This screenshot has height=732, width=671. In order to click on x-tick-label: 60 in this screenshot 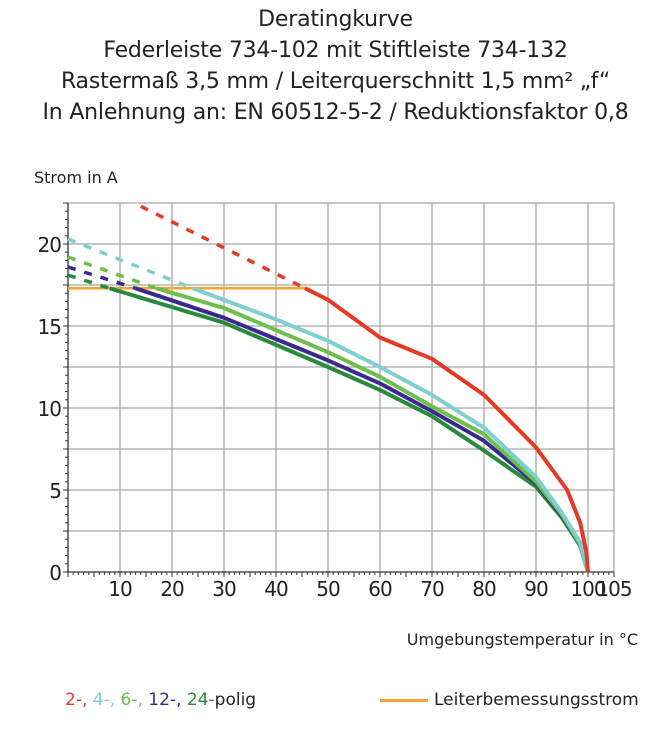, I will do `click(380, 589)`.